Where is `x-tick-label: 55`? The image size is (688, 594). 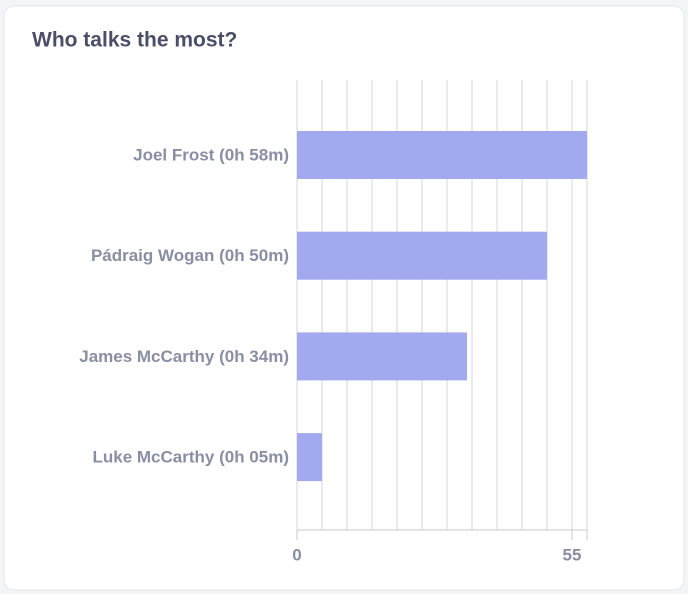
x-tick-label: 55 is located at coordinates (572, 554).